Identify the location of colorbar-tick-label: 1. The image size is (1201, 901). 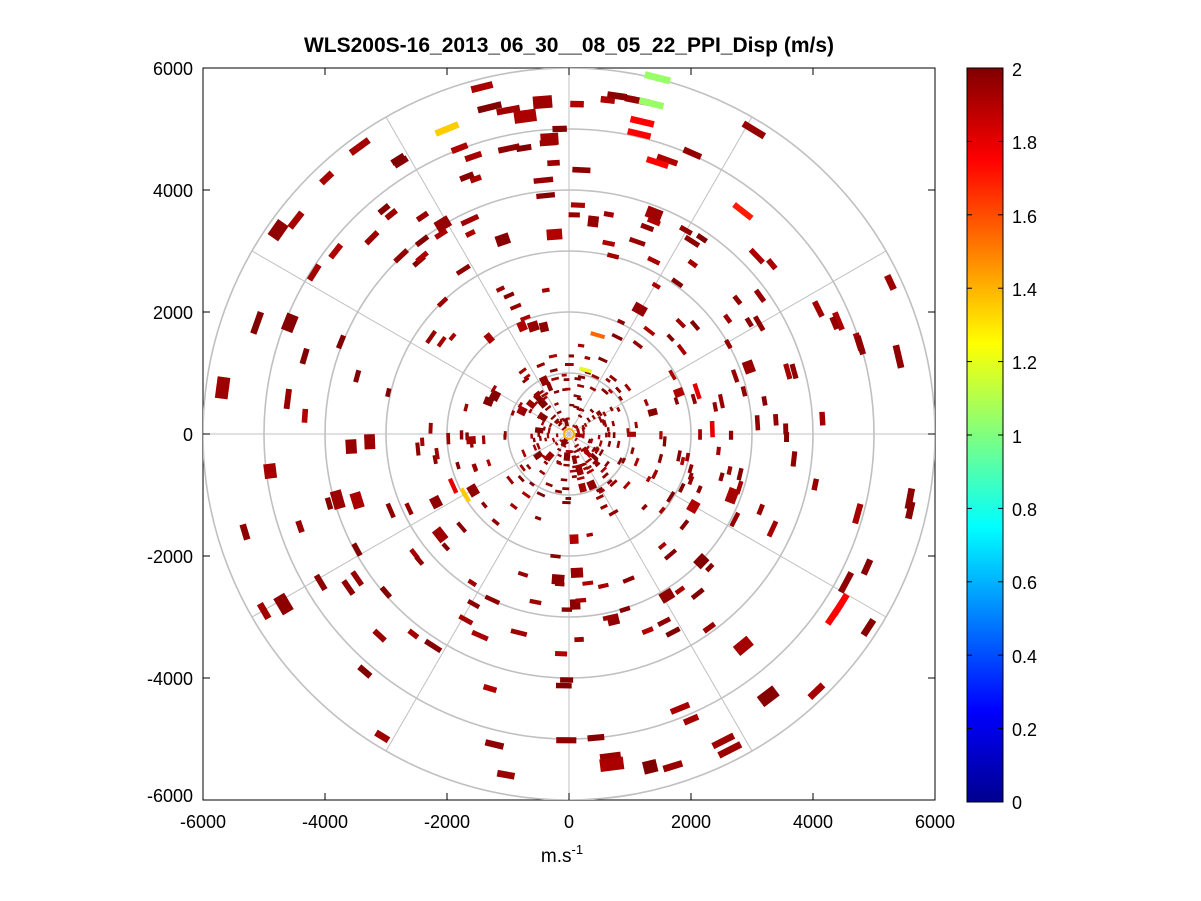
(1017, 437).